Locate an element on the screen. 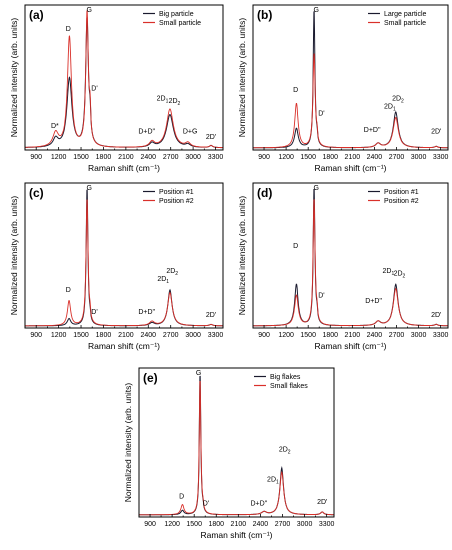 This screenshot has width=452, height=550. legend-entry: Small particle is located at coordinates (180, 23).